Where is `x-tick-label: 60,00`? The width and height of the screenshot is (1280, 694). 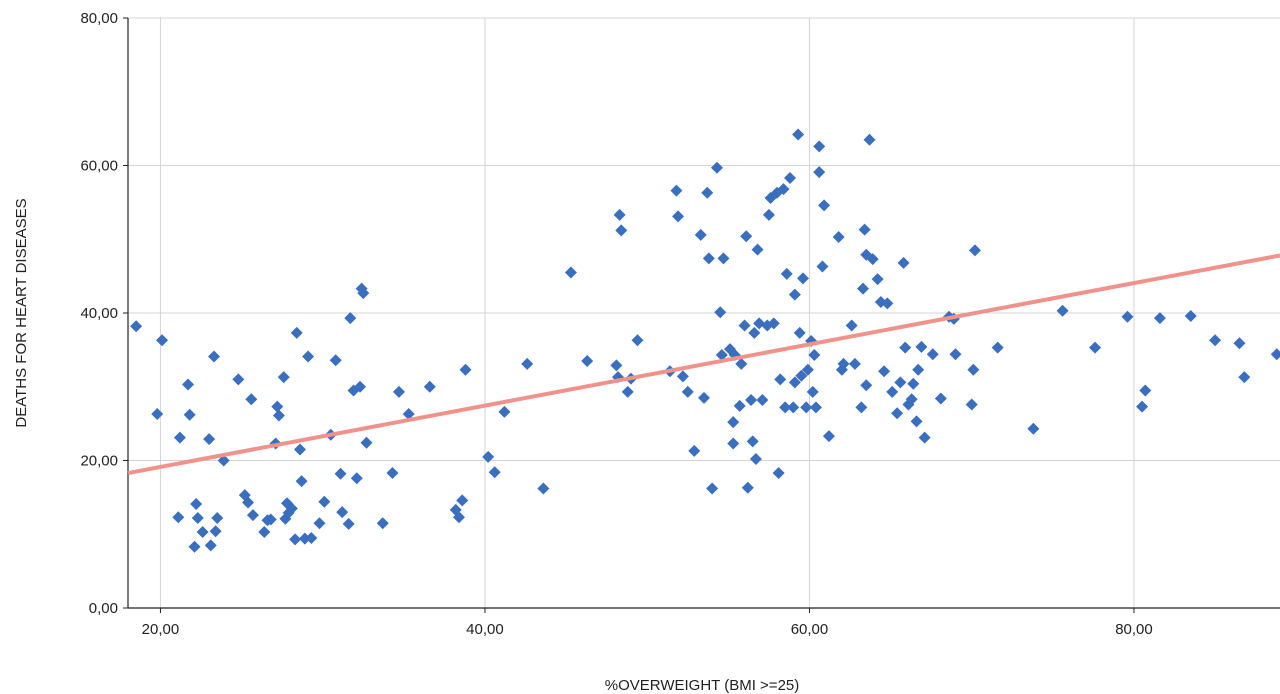
x-tick-label: 60,00 is located at coordinates (810, 629).